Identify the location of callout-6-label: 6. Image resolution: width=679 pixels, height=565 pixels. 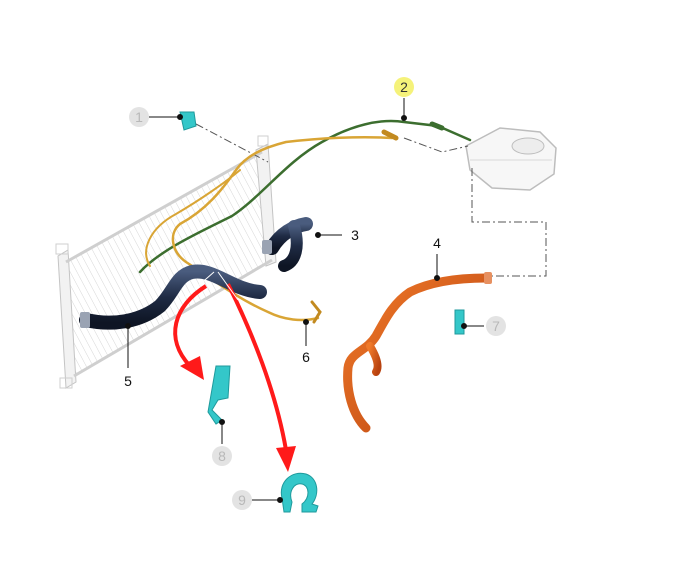
(306, 357).